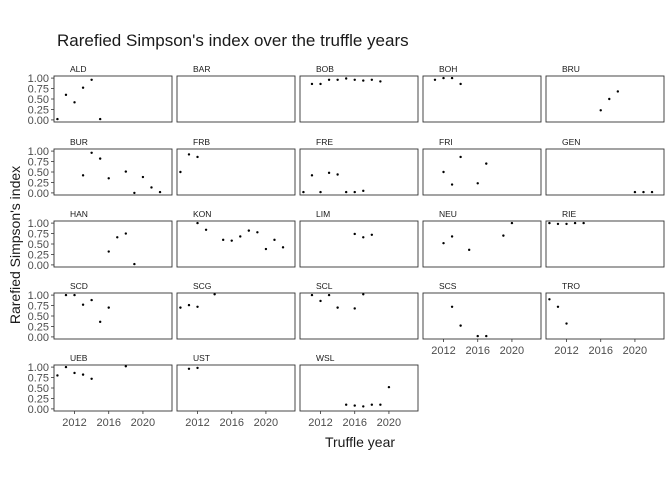  I want to click on facet-panel-scd: SCD 0.000.250.500.751.00, so click(100, 312).